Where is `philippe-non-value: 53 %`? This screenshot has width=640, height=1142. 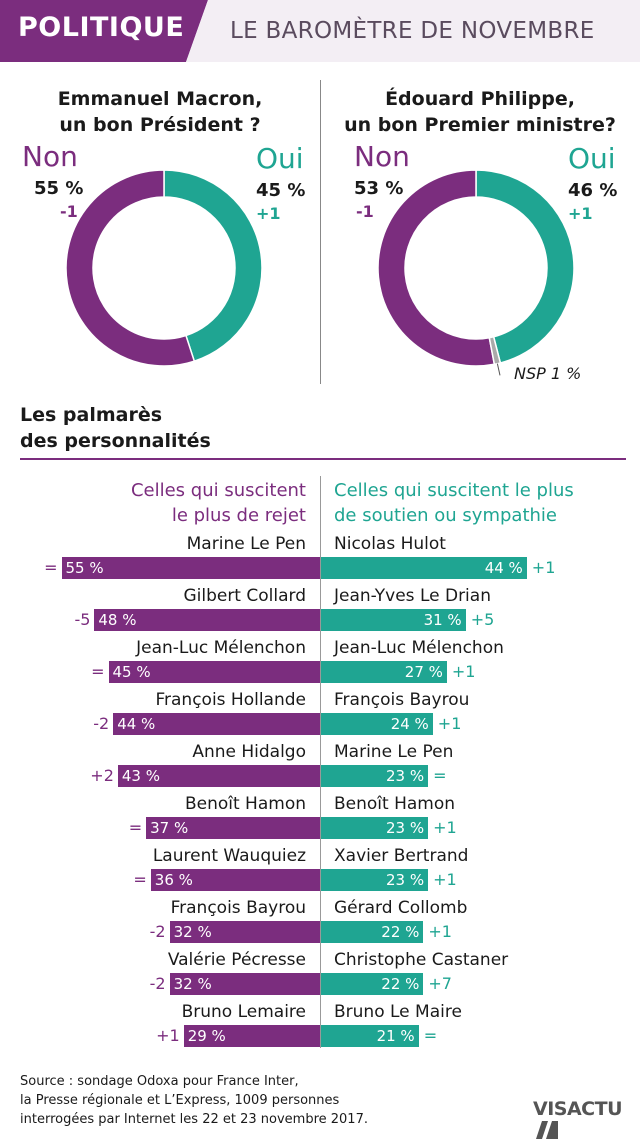
philippe-non-value: 53 % is located at coordinates (379, 188).